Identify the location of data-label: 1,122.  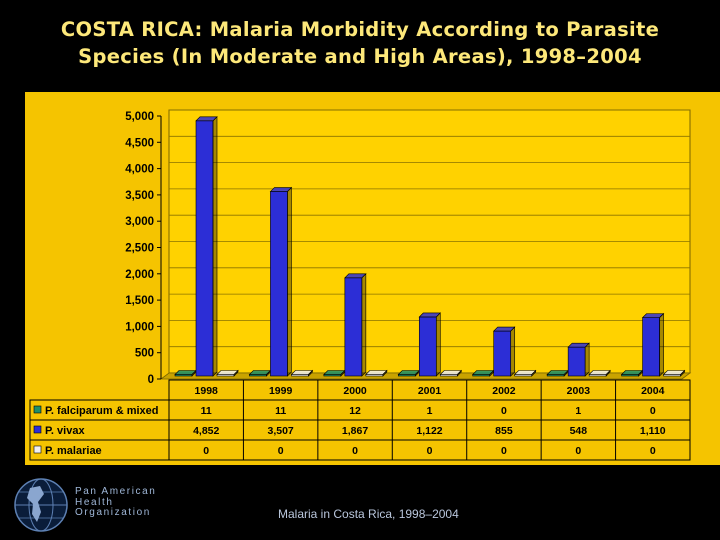
(429, 431).